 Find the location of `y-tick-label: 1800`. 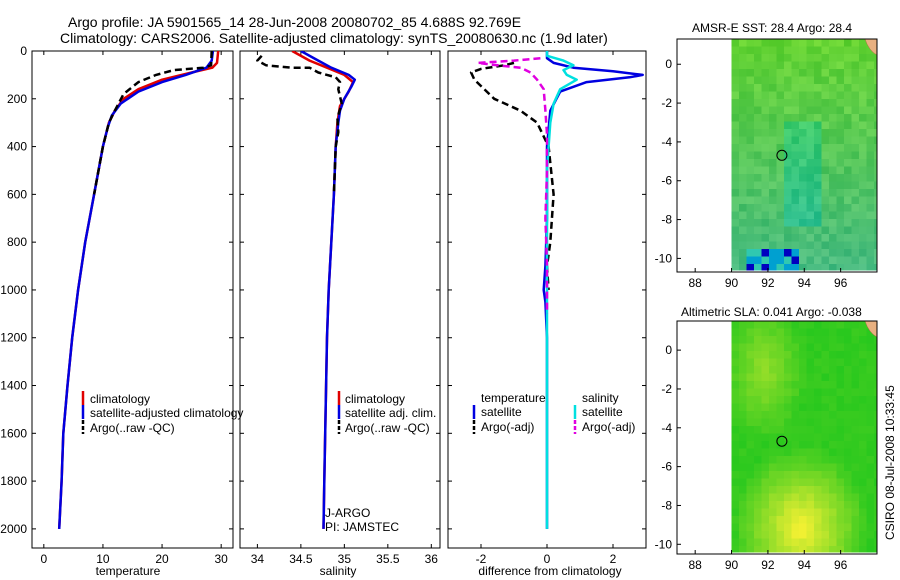

y-tick-label: 1800 is located at coordinates (13, 481).